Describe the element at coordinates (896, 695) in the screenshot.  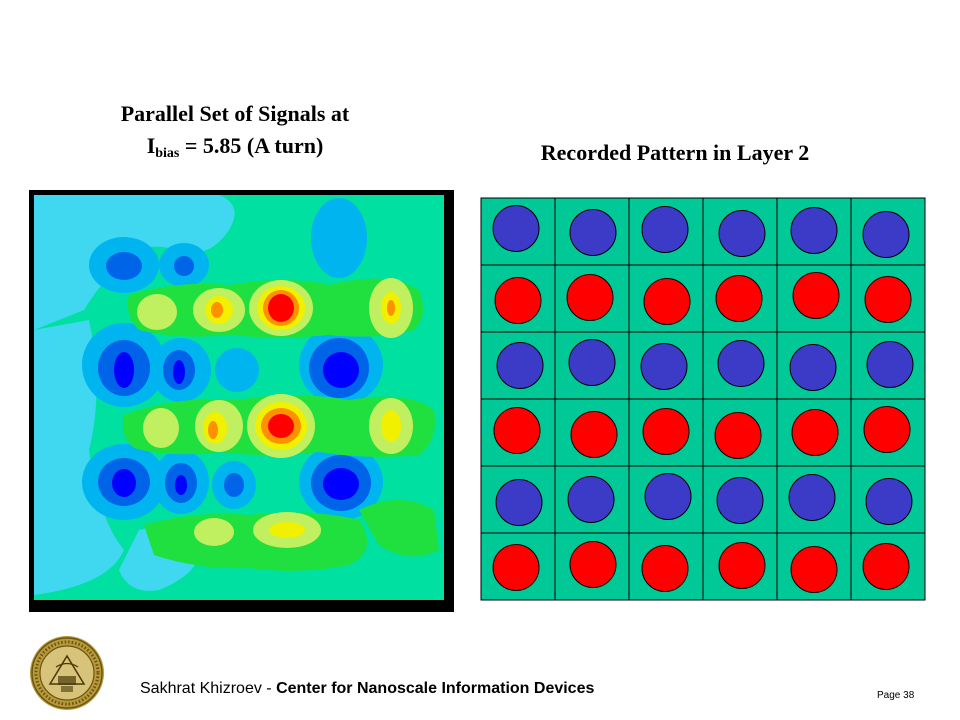
I see `page-number: Page 38` at that location.